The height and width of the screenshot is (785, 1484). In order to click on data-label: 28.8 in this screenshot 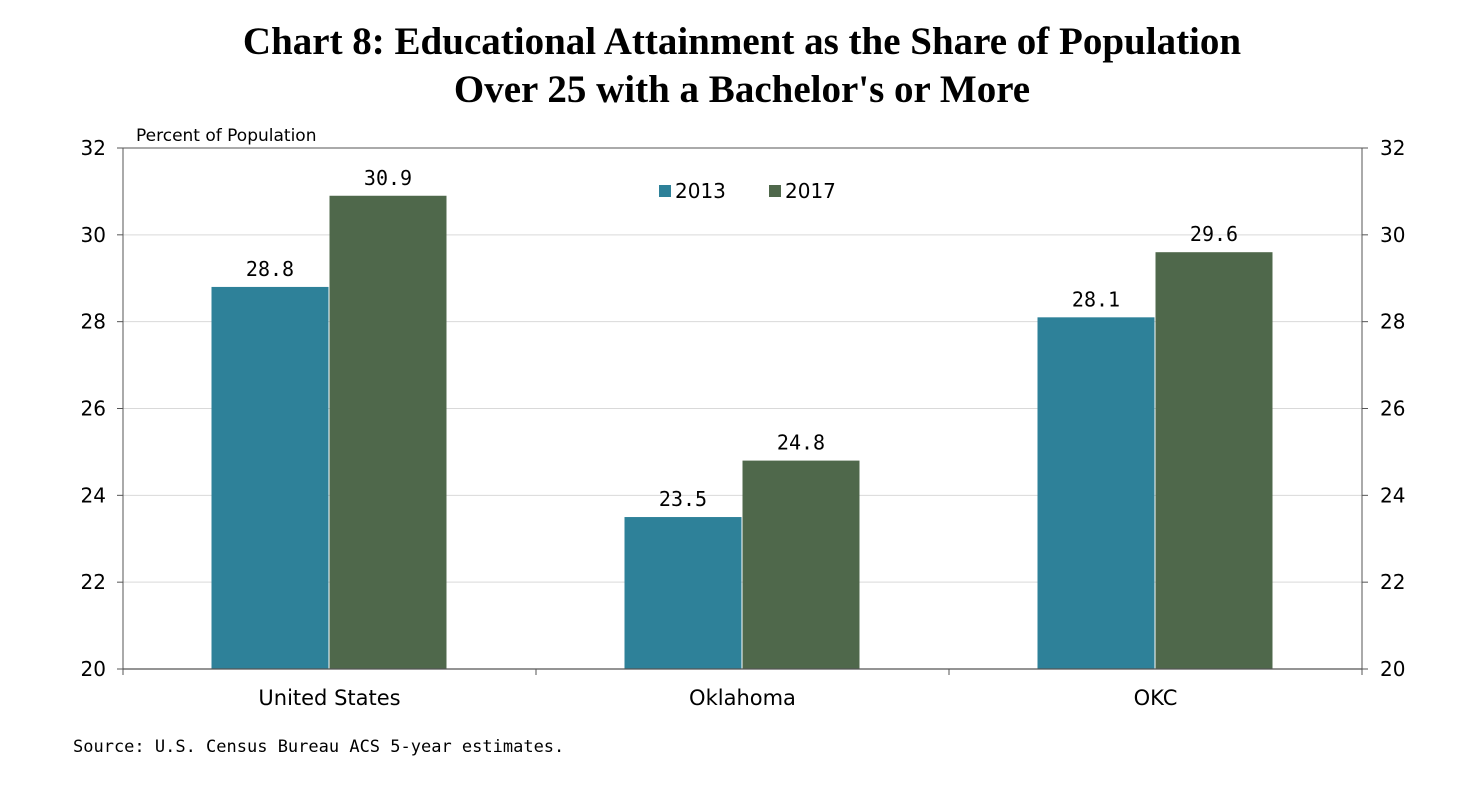, I will do `click(270, 269)`.